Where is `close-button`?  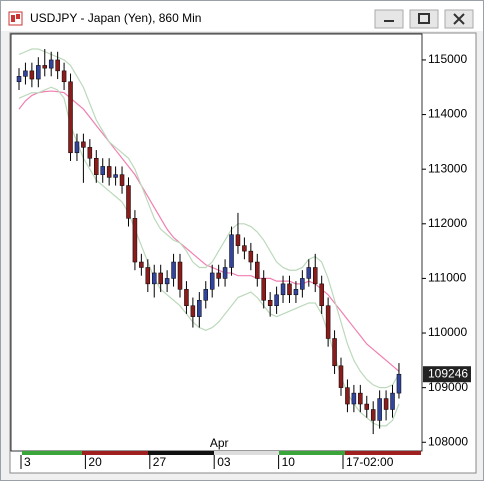 close-button is located at coordinates (459, 19).